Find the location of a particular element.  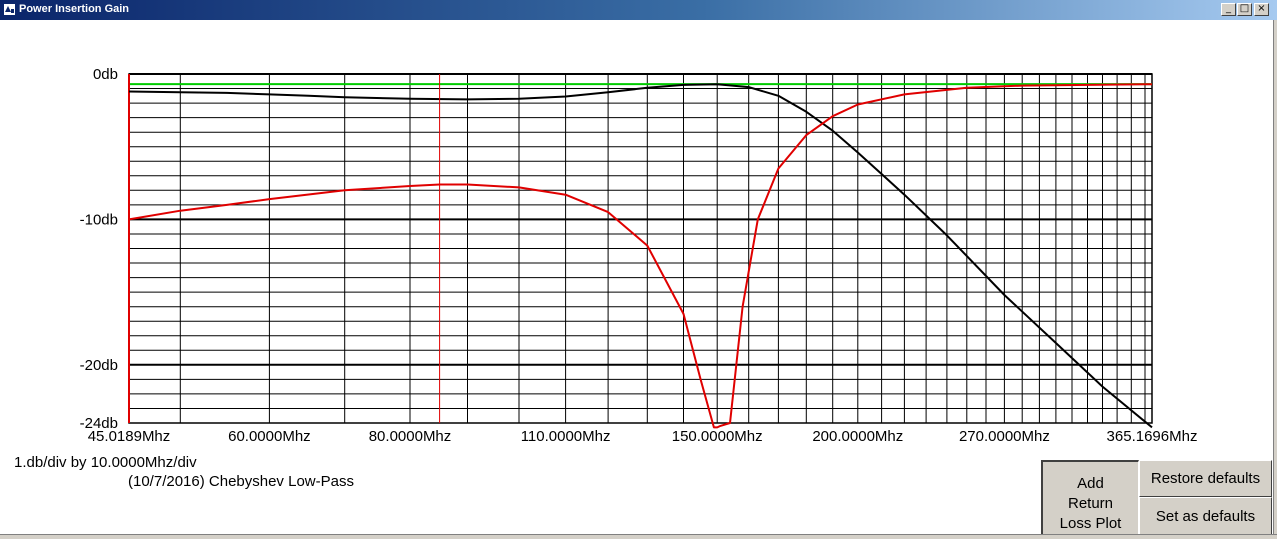

filter-description: (10/7/2016) Chebyshev Low-Pass is located at coordinates (241, 481).